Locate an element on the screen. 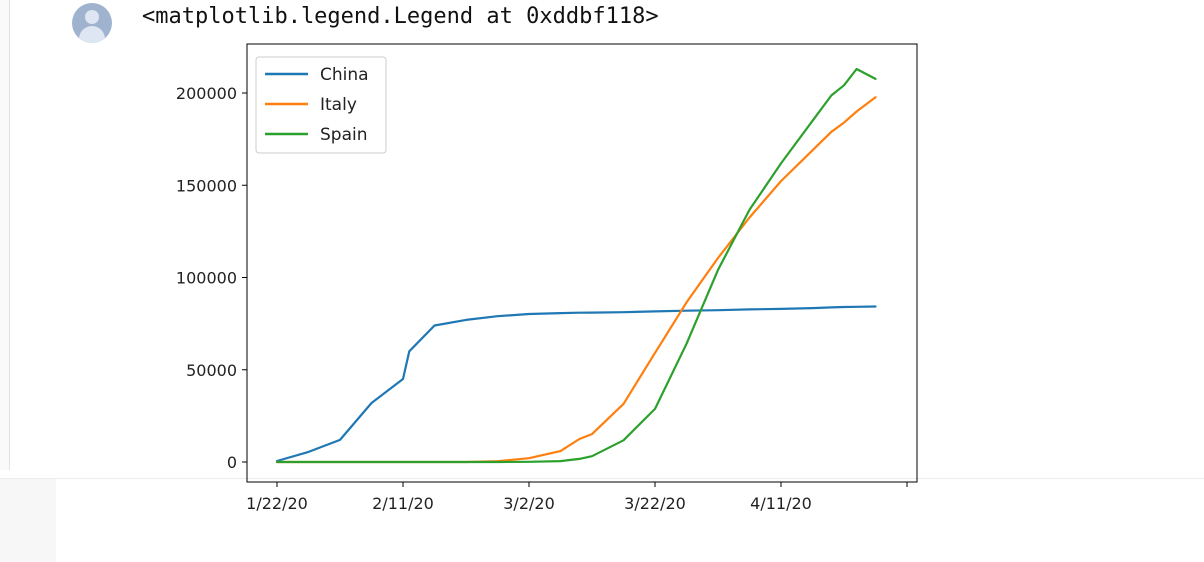 This screenshot has height=562, width=1204. avatar-body is located at coordinates (92, 34).